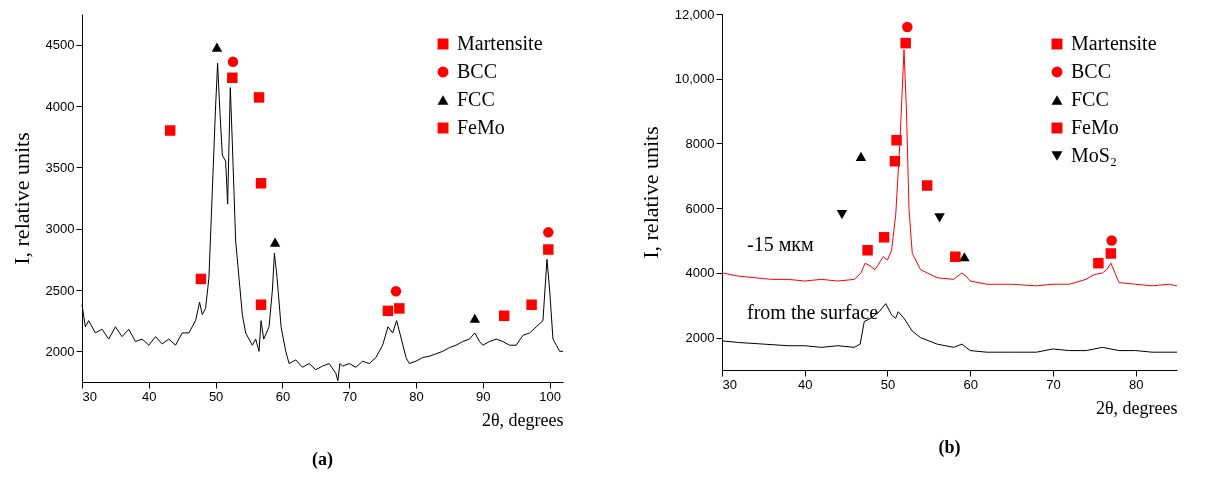 Image resolution: width=1231 pixels, height=504 pixels. What do you see at coordinates (694, 14) in the screenshot?
I see `y-tick-label: 12,000` at bounding box center [694, 14].